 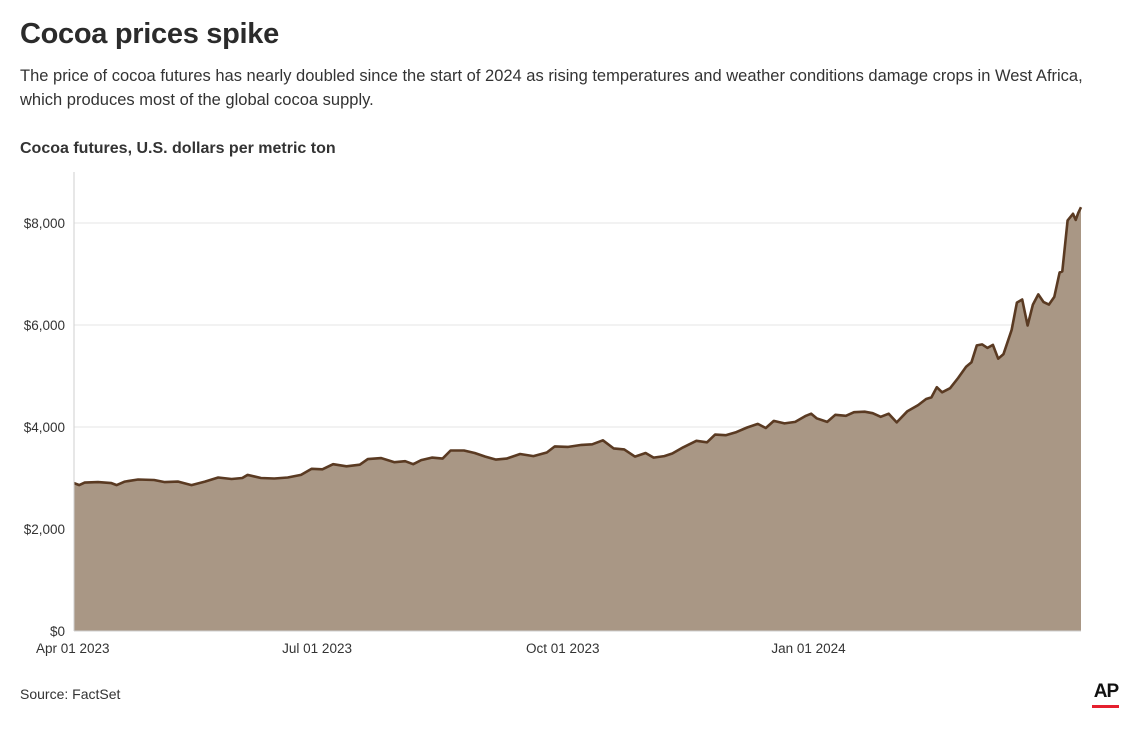 What do you see at coordinates (149, 34) in the screenshot?
I see `chart-title: Cocoa prices spike` at bounding box center [149, 34].